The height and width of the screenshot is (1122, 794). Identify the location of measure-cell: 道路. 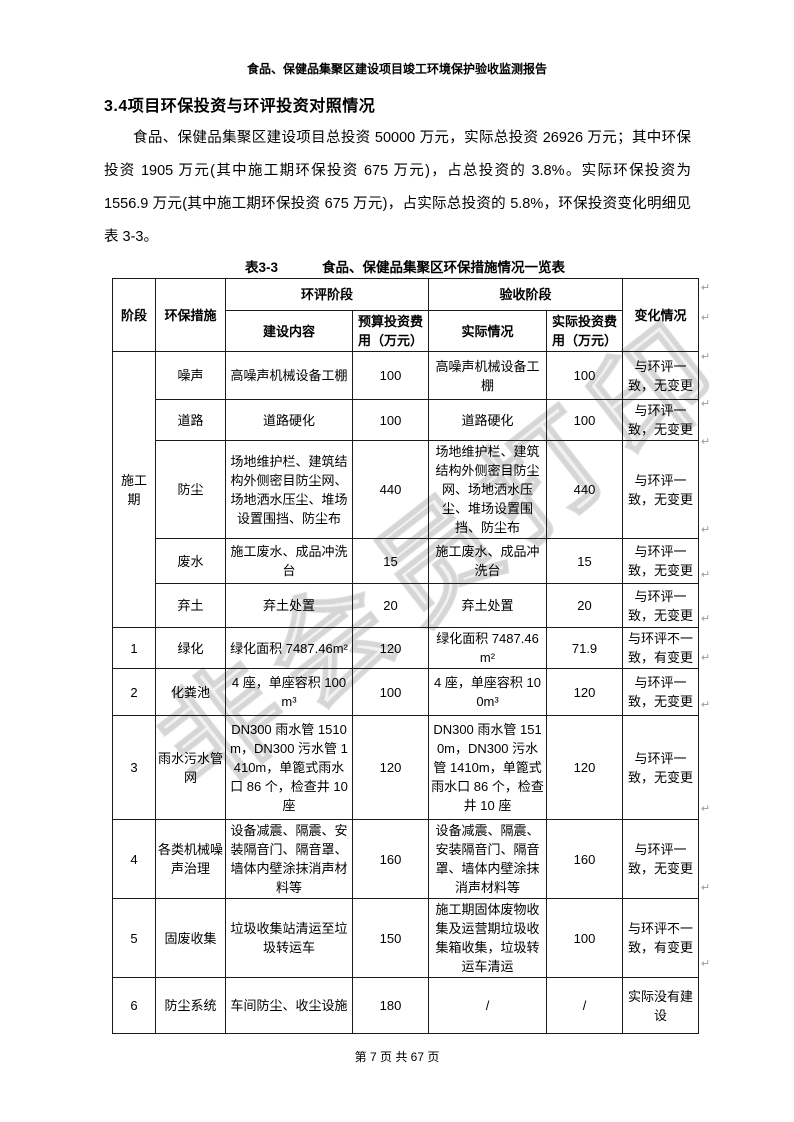
(190, 420).